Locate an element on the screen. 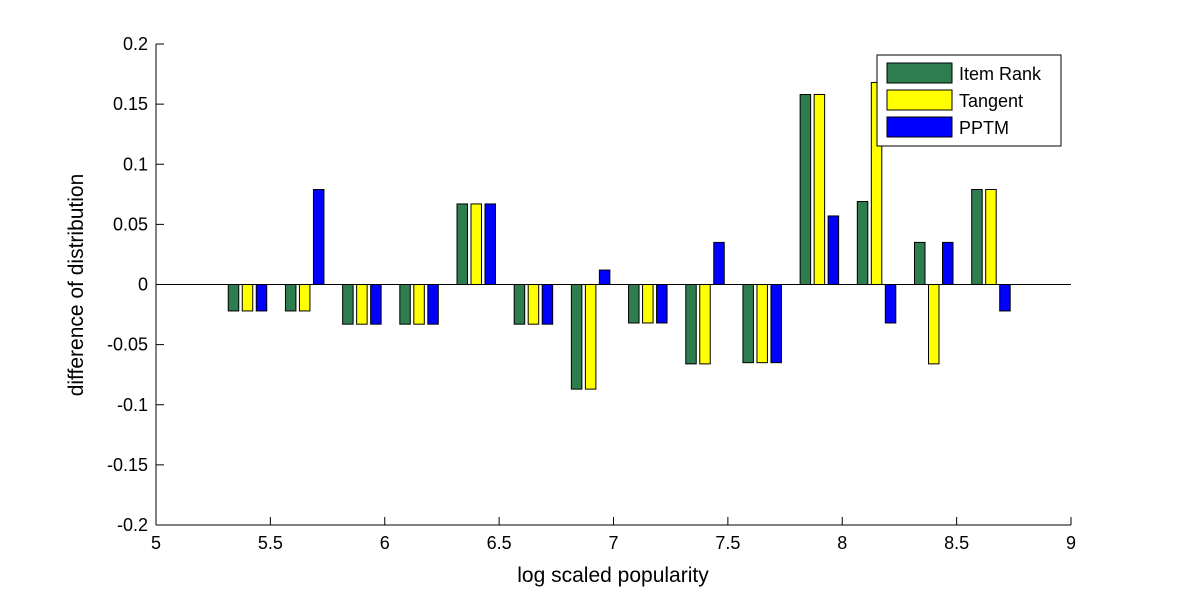 Image resolution: width=1183 pixels, height=591 pixels. x-axis-label: log scaled popularity is located at coordinates (613, 575).